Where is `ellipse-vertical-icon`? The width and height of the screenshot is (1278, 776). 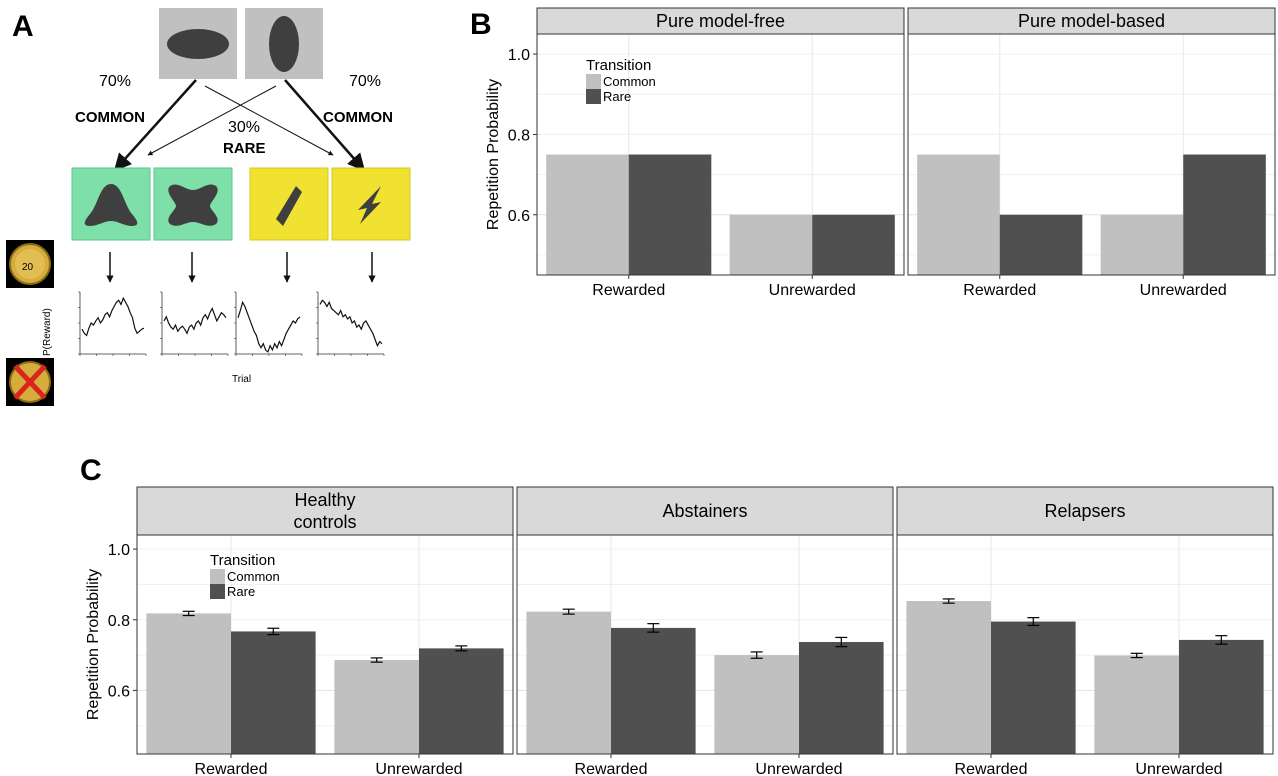 ellipse-vertical-icon is located at coordinates (284, 44).